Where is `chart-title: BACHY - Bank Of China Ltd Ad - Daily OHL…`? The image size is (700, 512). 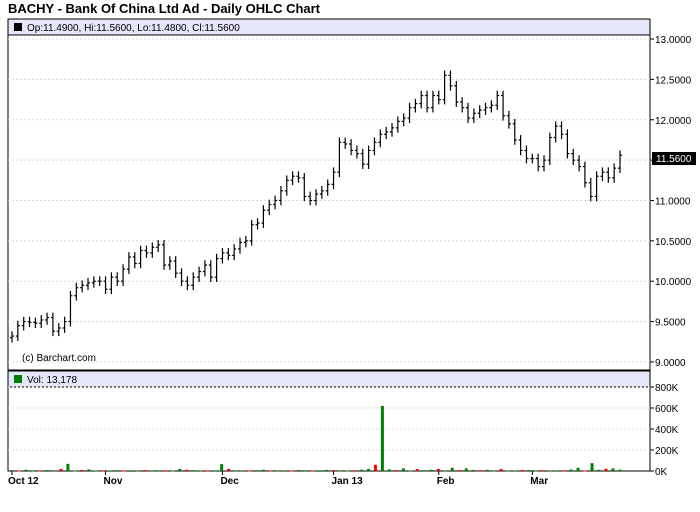
chart-title: BACHY - Bank Of China Ltd Ad - Daily OHL… is located at coordinates (164, 8).